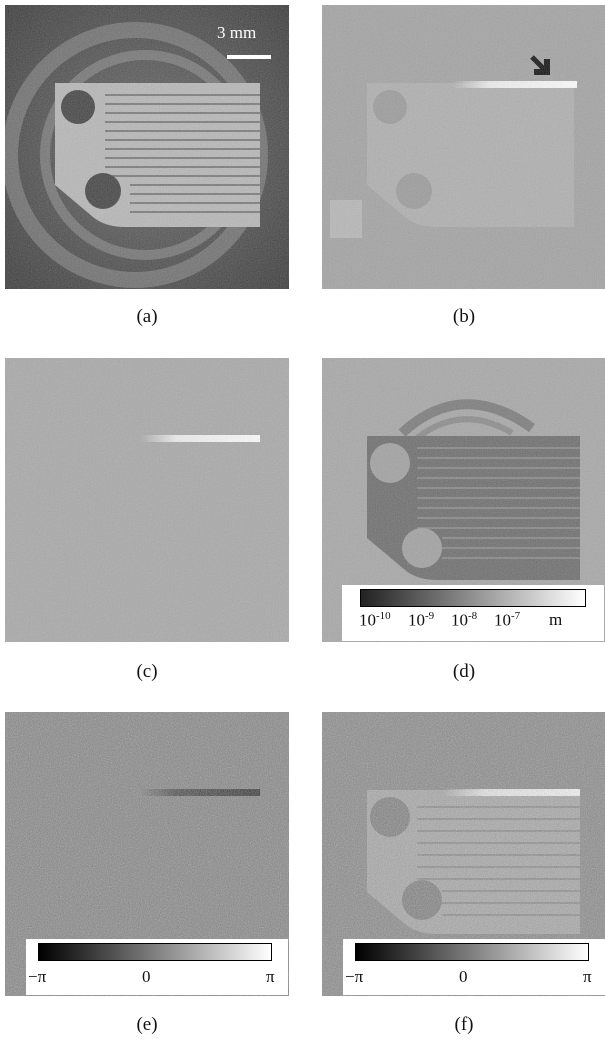 The height and width of the screenshot is (1041, 605). I want to click on colorbar-d: 10⁻¹⁰ 10⁻⁹ 10⁻⁸ 10⁻⁷ m, so click(473, 613).